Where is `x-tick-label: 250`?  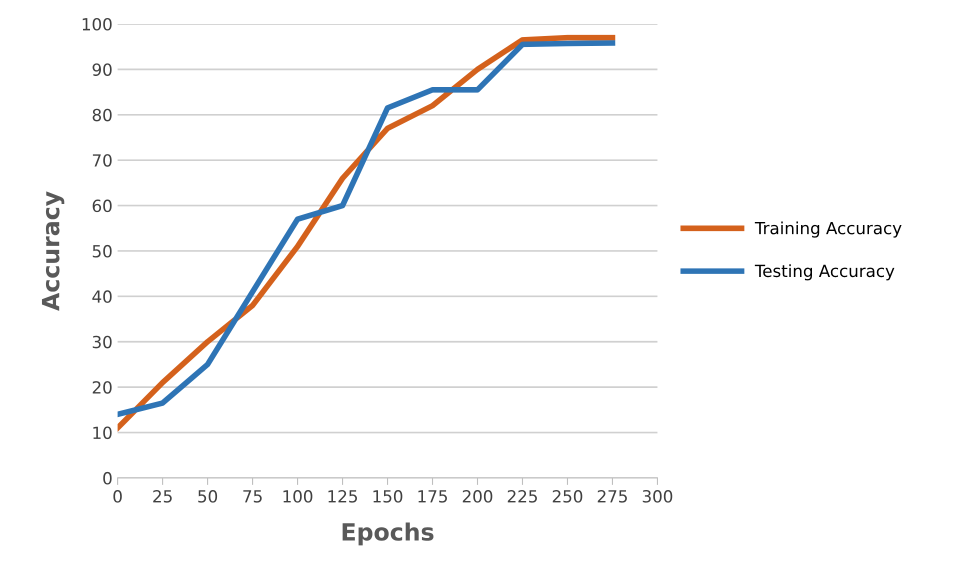
x-tick-label: 250 is located at coordinates (567, 496).